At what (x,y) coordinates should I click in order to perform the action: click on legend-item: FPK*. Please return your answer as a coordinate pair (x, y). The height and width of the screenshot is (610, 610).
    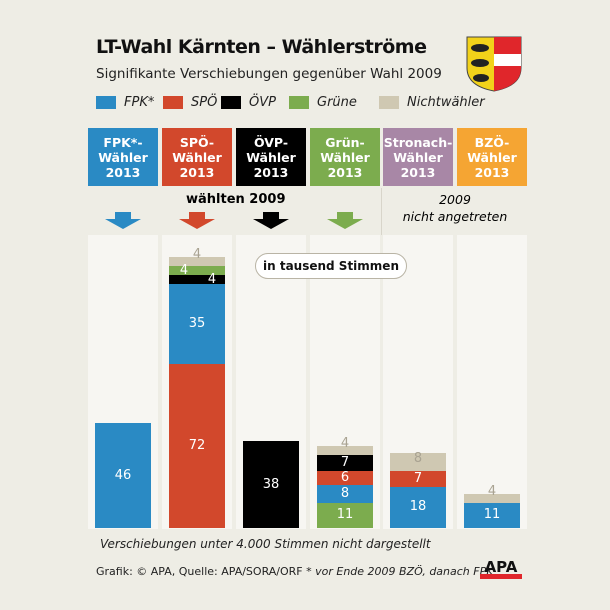
    Looking at the image, I should click on (125, 102).